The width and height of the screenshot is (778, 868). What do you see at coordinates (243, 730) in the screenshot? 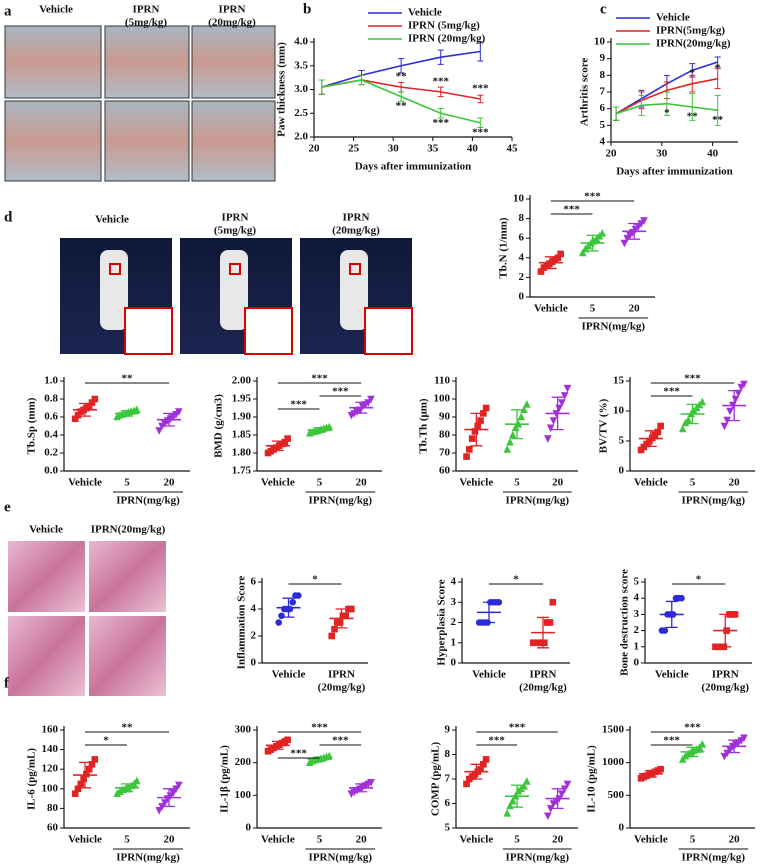
I see `y-tick-label: 300` at bounding box center [243, 730].